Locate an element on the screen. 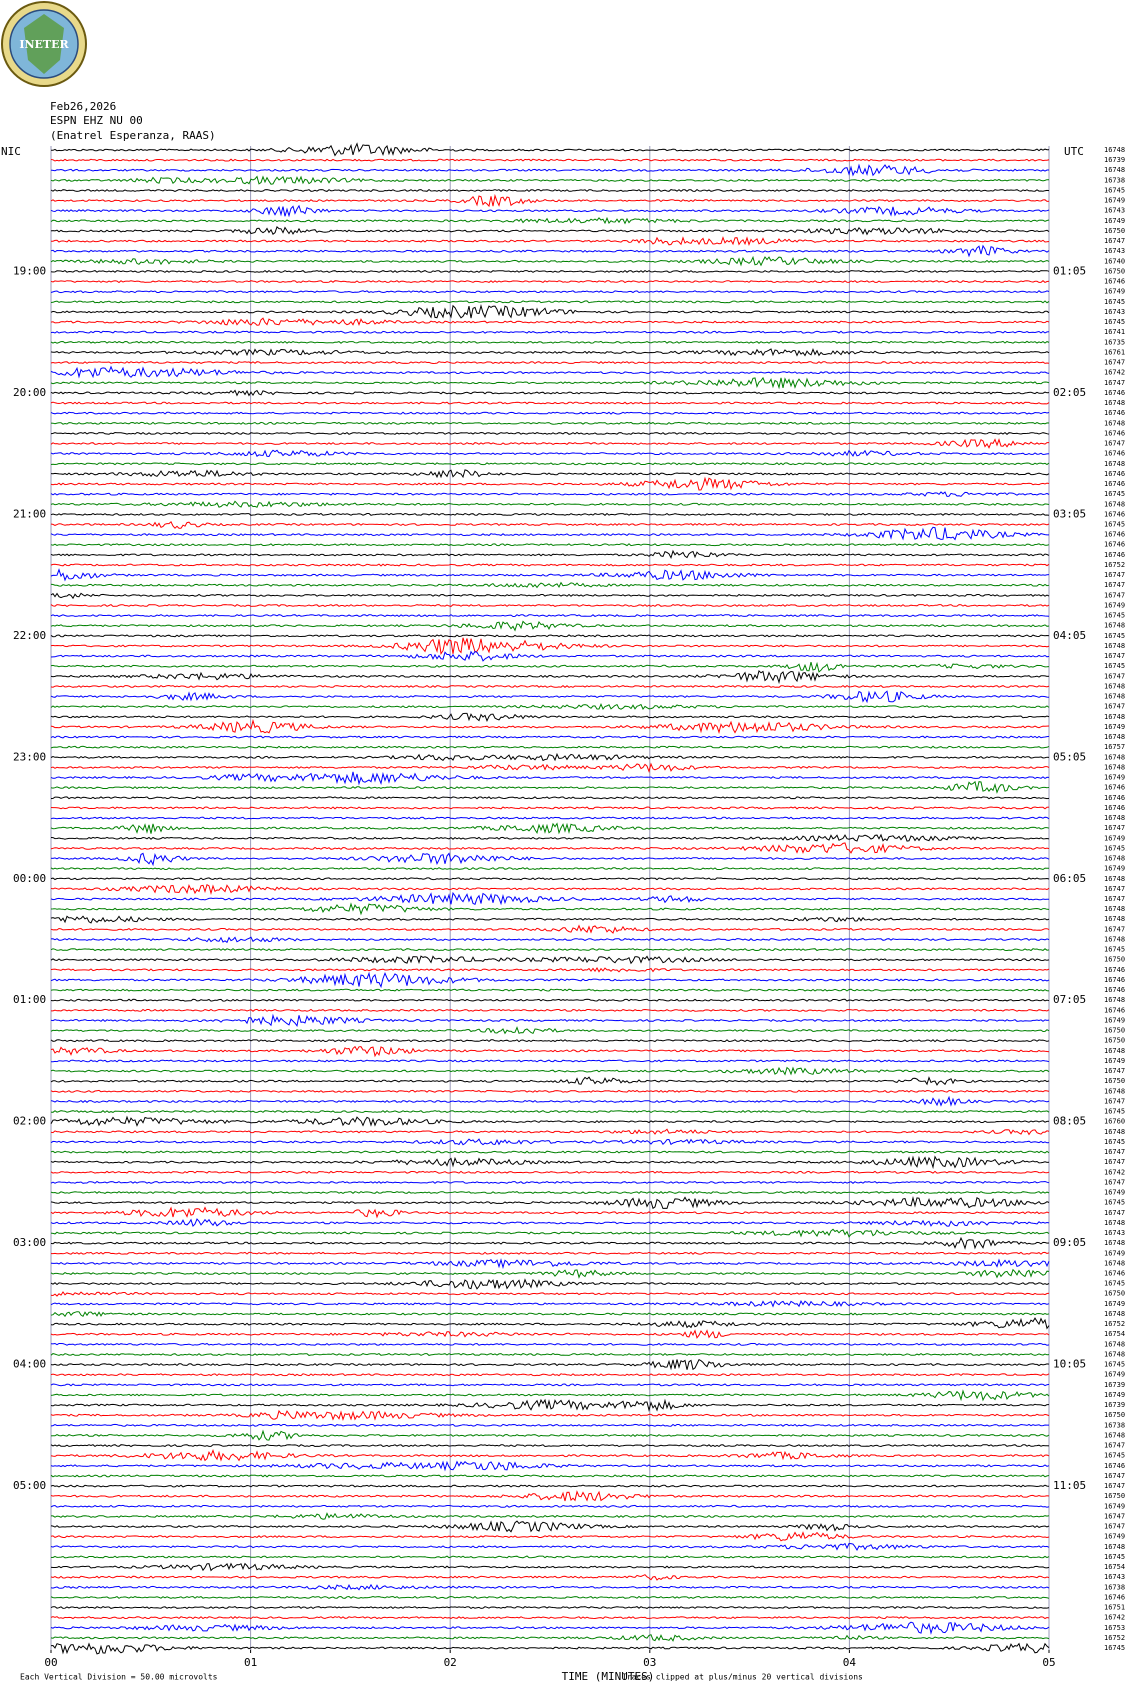 The height and width of the screenshot is (1689, 1130). right-time-label: 03:05 is located at coordinates (1069, 513).